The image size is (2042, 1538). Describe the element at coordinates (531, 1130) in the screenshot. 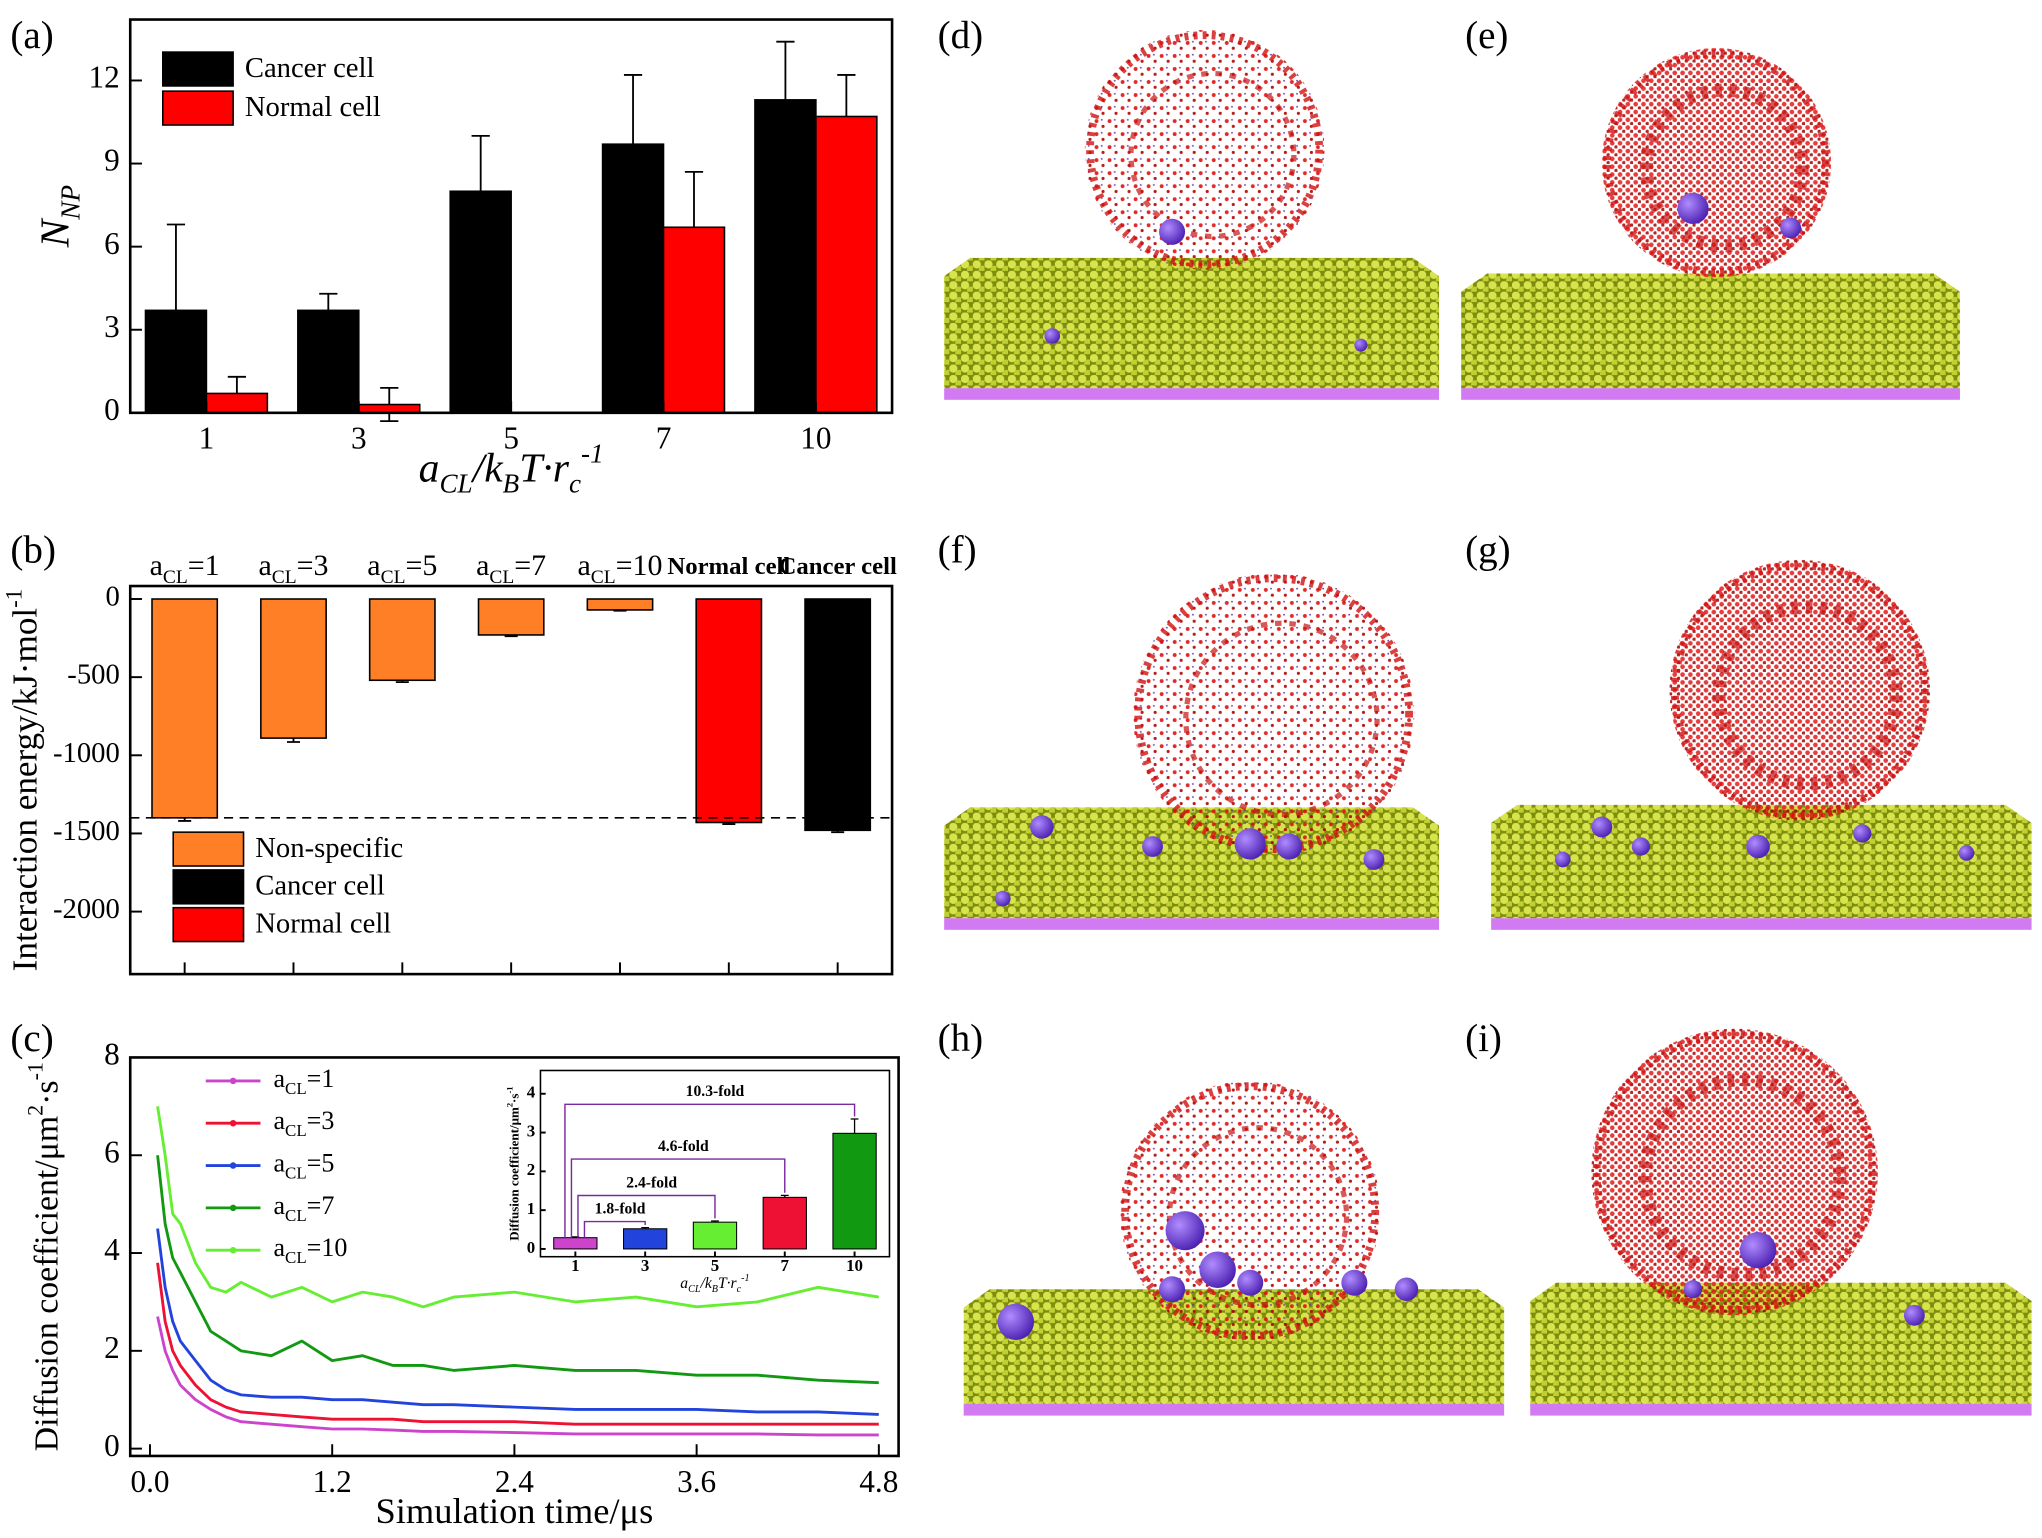

I see `y-tick-label: 3` at that location.